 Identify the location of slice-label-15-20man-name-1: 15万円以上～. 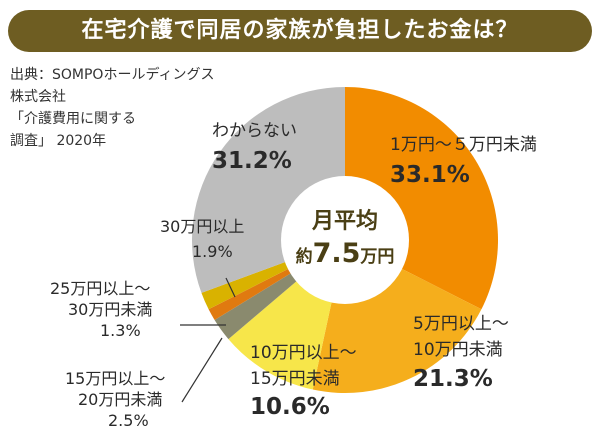
(115, 378).